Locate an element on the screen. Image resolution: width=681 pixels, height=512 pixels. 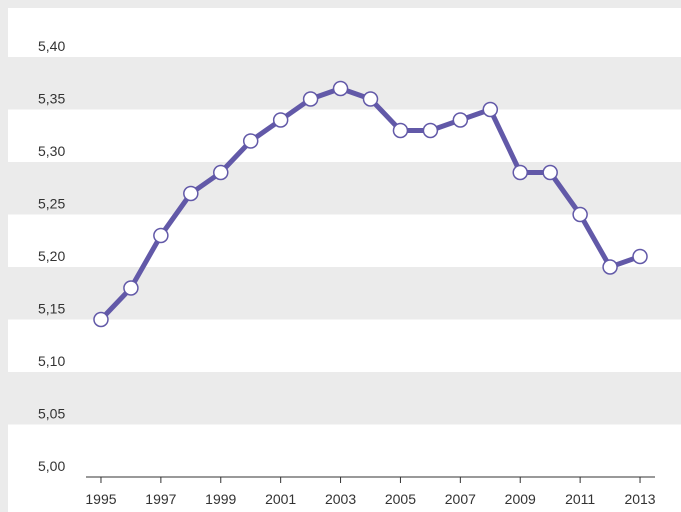
y-tick-label: 5,25 is located at coordinates (51, 204).